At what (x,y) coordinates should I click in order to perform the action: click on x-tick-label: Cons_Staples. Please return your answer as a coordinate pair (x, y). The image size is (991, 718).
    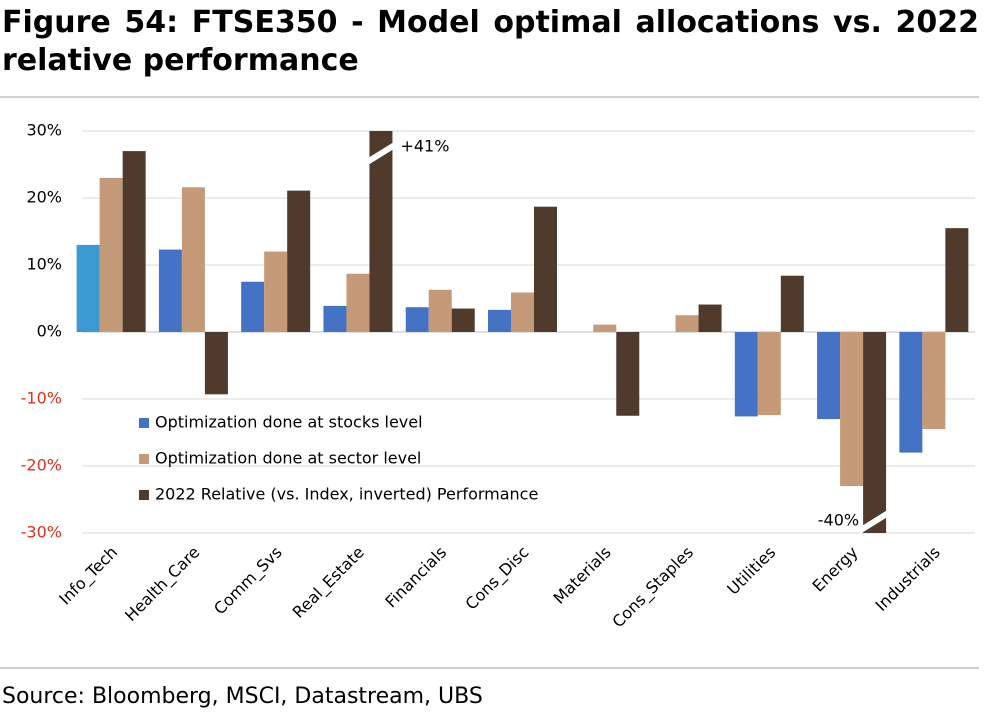
    Looking at the image, I should click on (652, 587).